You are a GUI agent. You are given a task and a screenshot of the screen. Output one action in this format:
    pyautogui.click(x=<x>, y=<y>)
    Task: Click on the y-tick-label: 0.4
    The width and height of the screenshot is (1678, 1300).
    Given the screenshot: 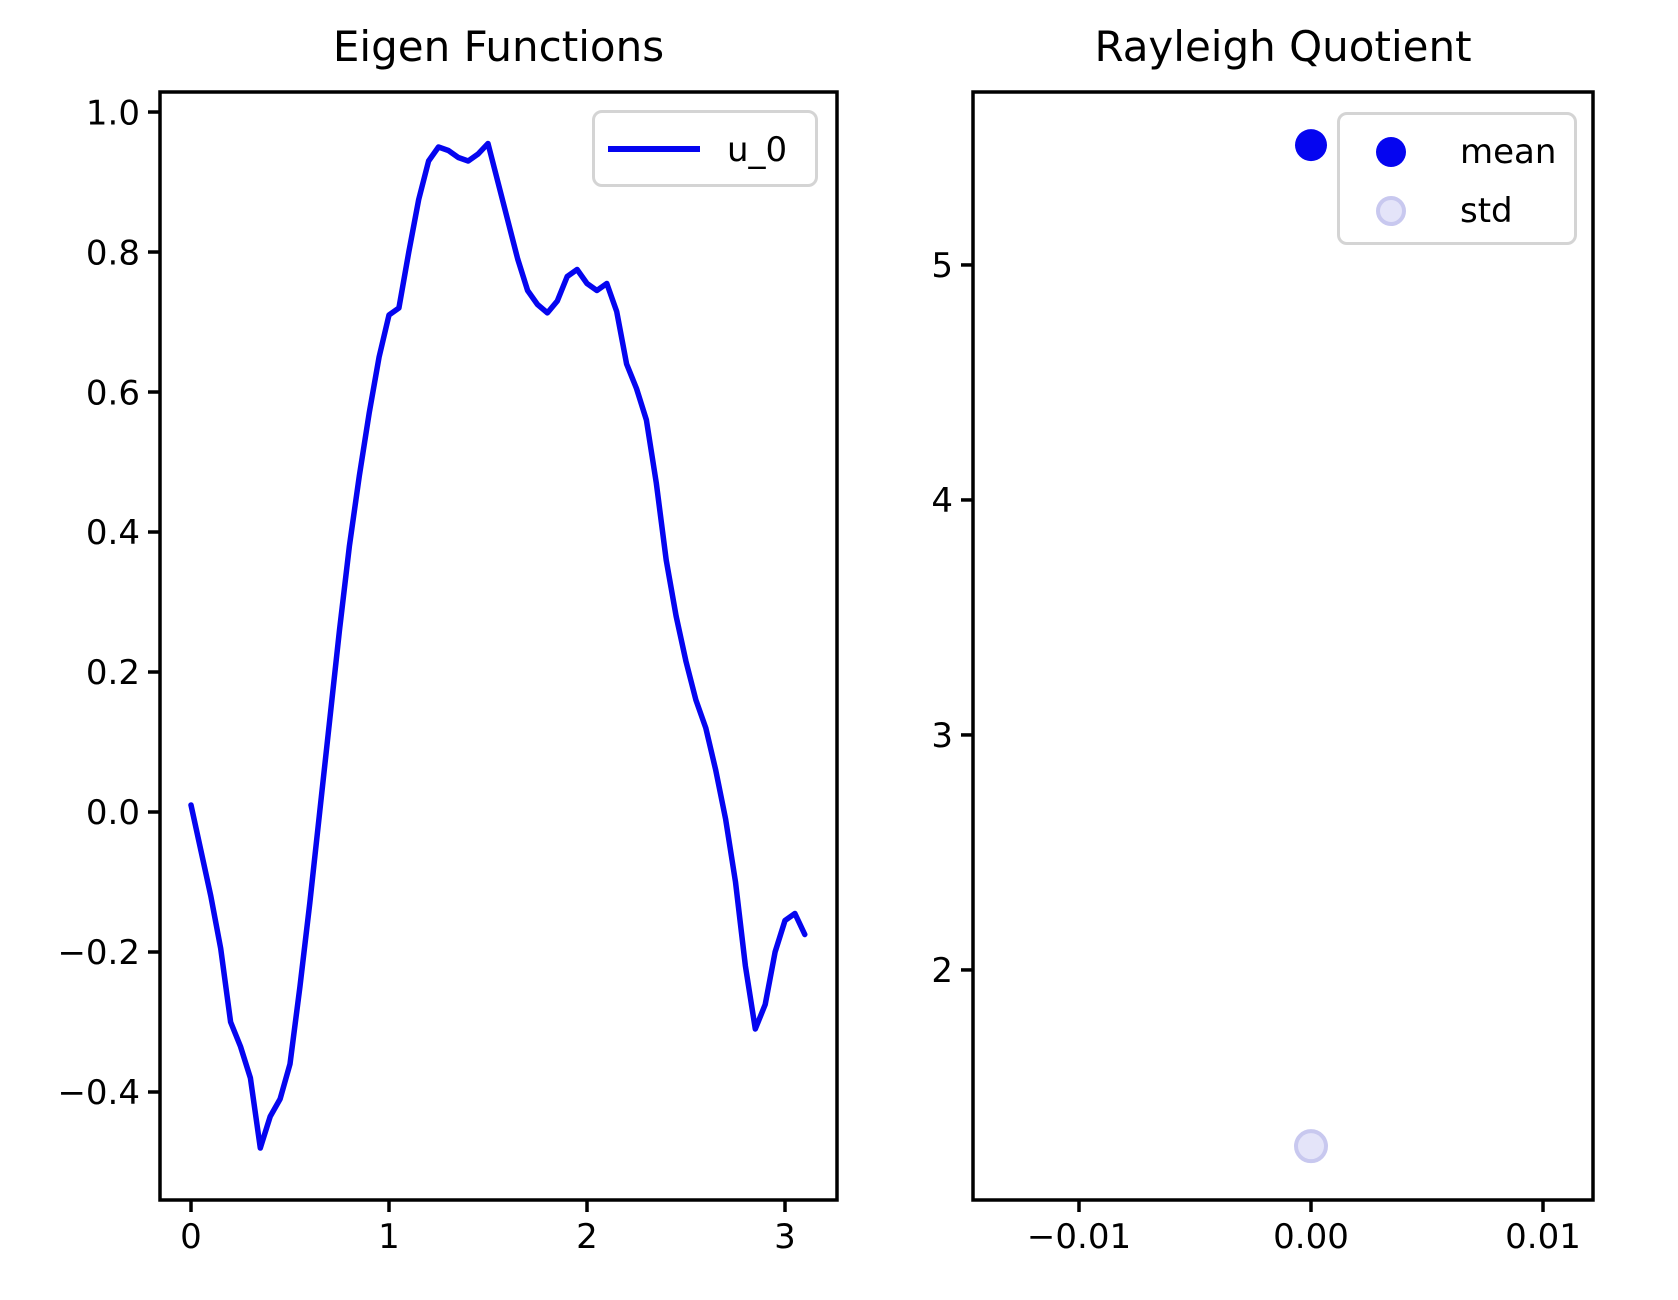 What is the action you would take?
    pyautogui.click(x=113, y=533)
    